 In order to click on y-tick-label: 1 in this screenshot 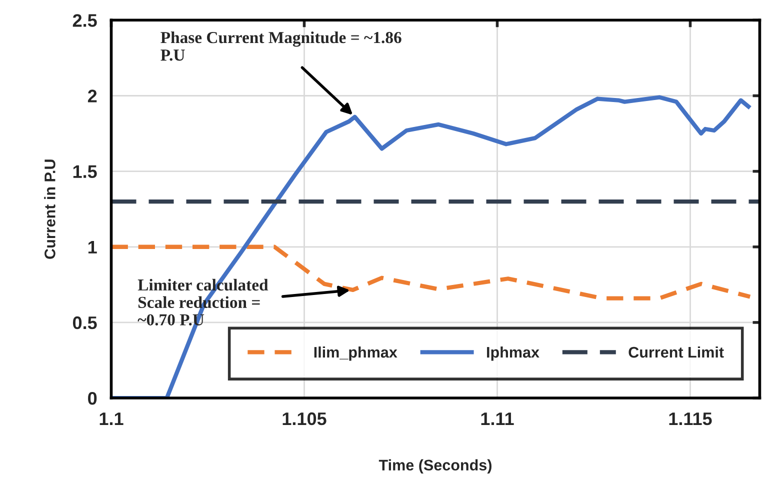, I will do `click(92, 247)`.